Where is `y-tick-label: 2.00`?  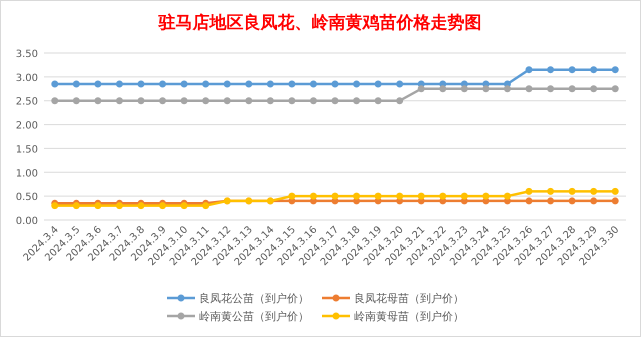 y-tick-label: 2.00 is located at coordinates (27, 126).